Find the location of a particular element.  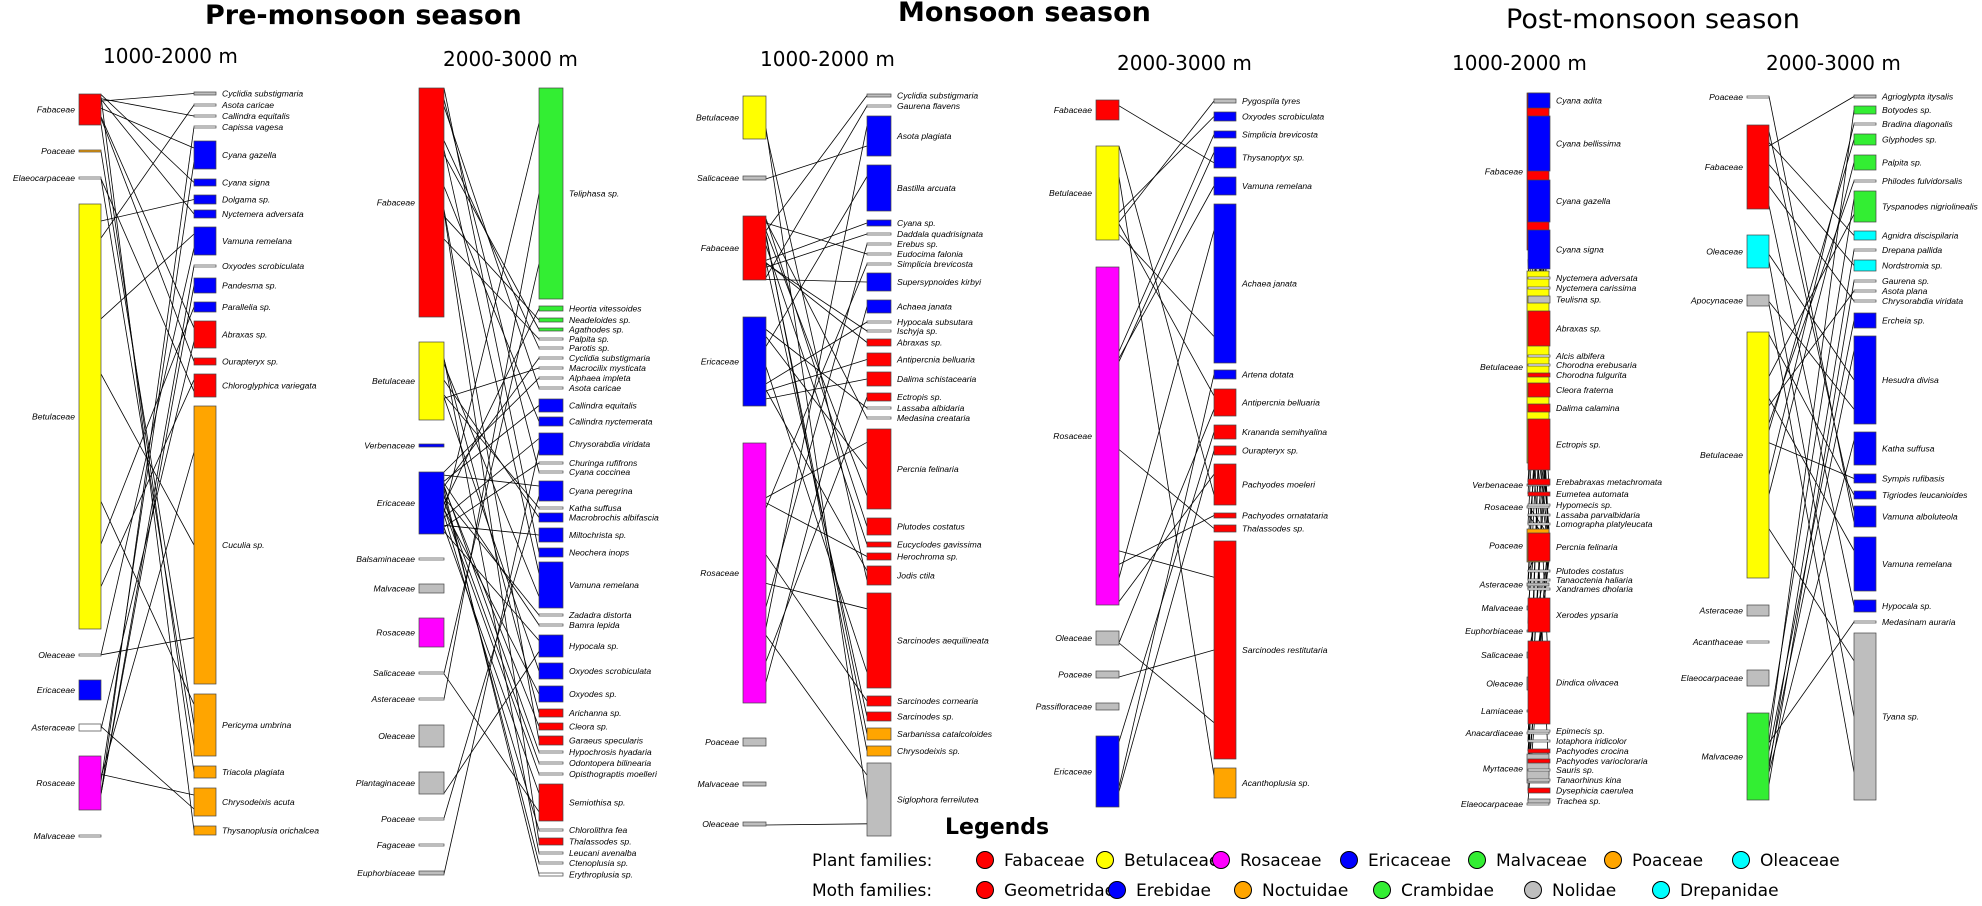

moth-label: Oxyodes scrobiculata is located at coordinates (610, 671).